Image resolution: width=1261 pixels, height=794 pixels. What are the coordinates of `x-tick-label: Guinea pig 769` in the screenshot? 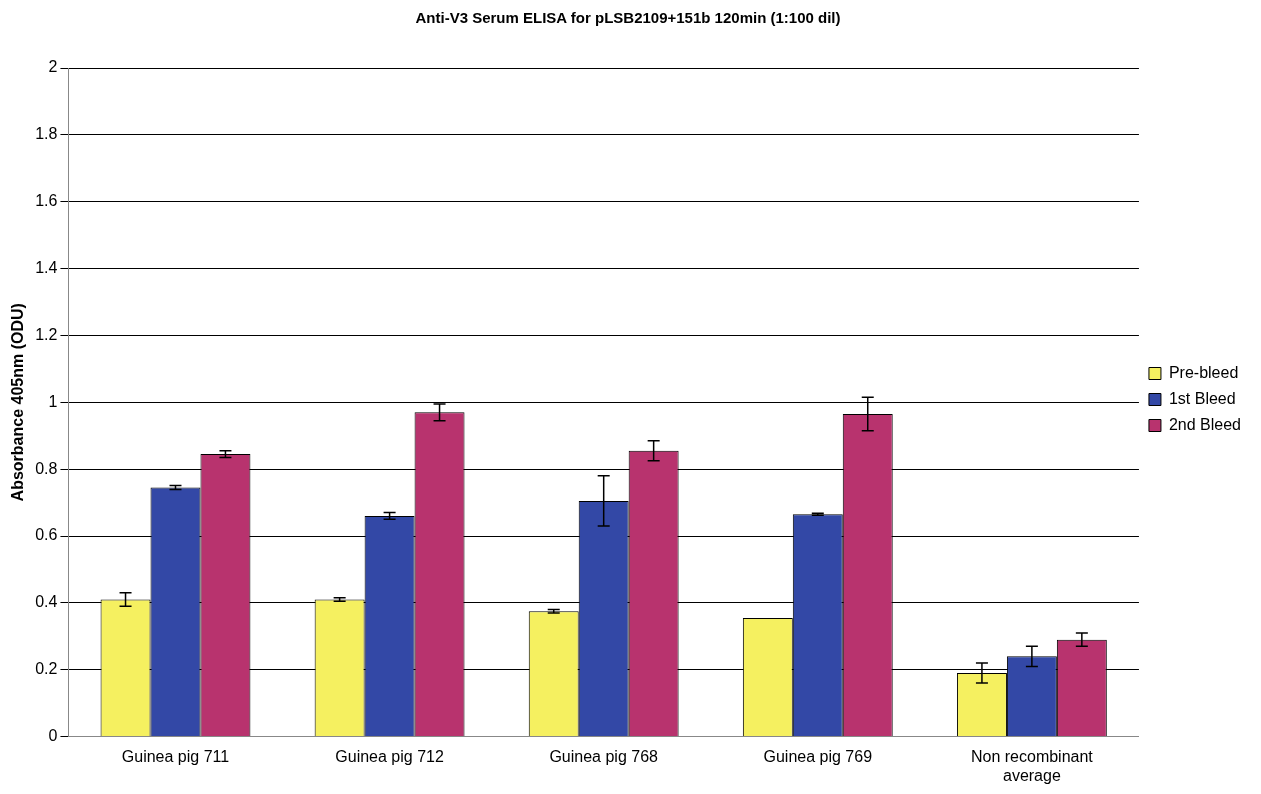 It's located at (818, 756).